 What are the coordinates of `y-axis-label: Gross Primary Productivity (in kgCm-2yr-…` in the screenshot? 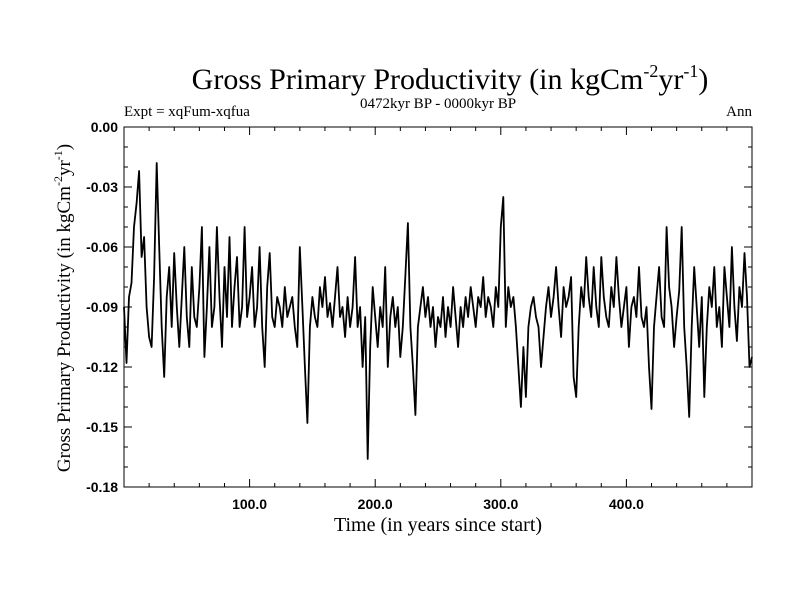 It's located at (63, 308).